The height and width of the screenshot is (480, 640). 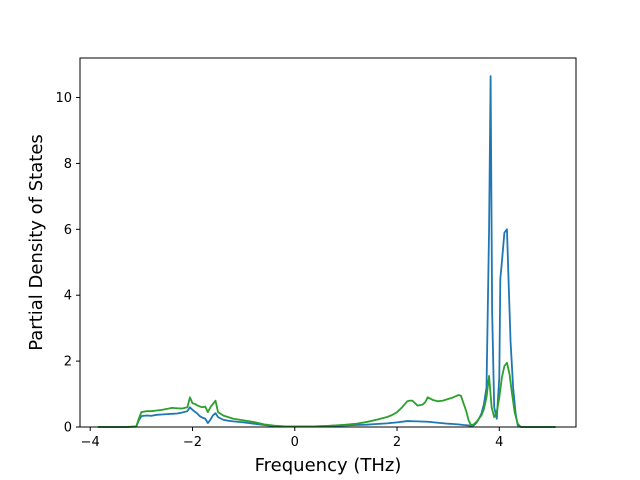 What do you see at coordinates (68, 230) in the screenshot?
I see `y-tick-label: 6` at bounding box center [68, 230].